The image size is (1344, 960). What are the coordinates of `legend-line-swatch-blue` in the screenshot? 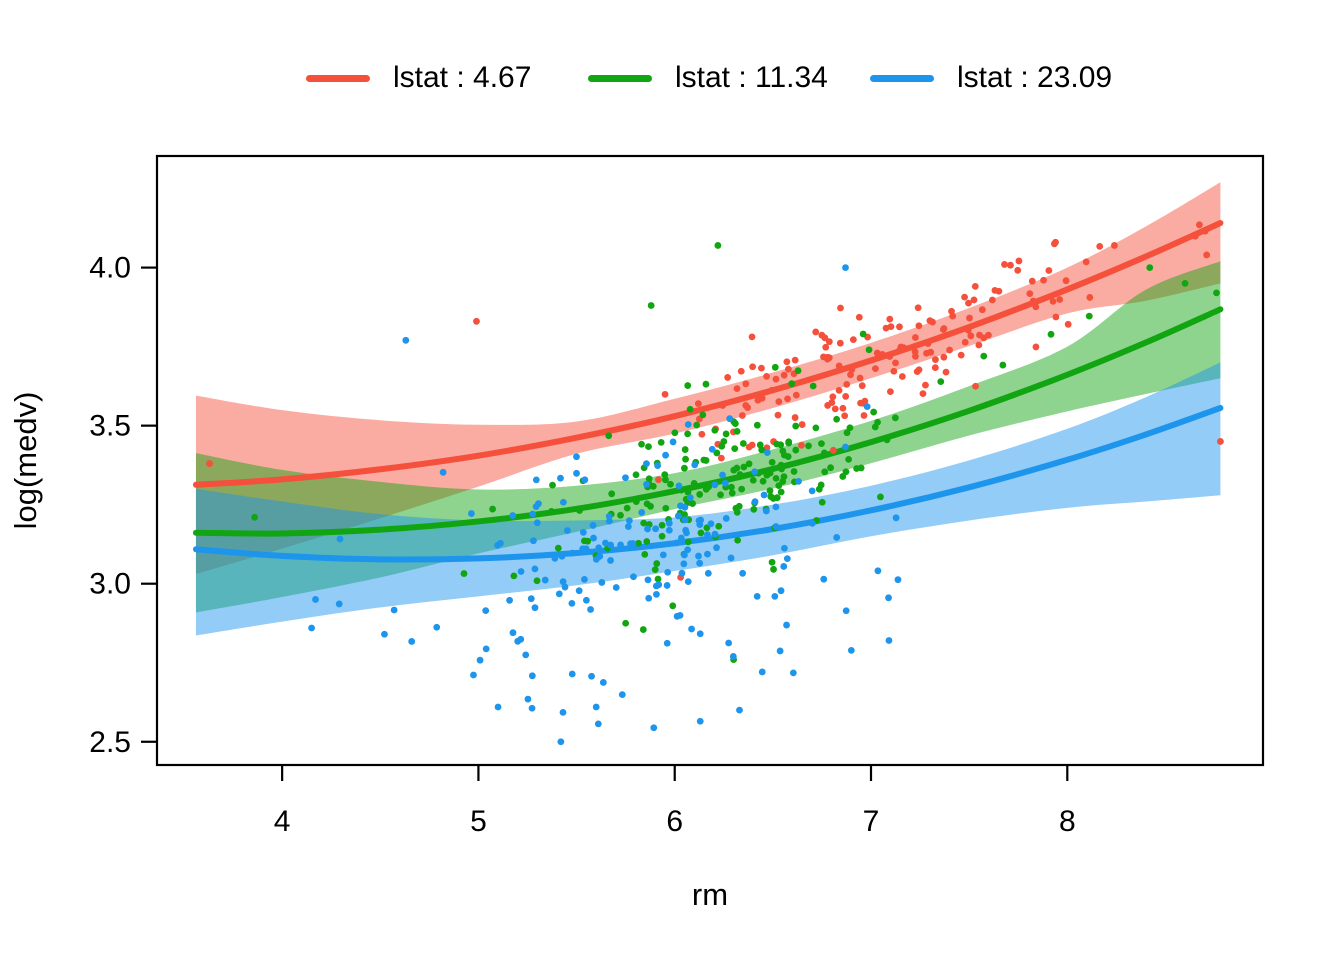 It's located at (902, 78).